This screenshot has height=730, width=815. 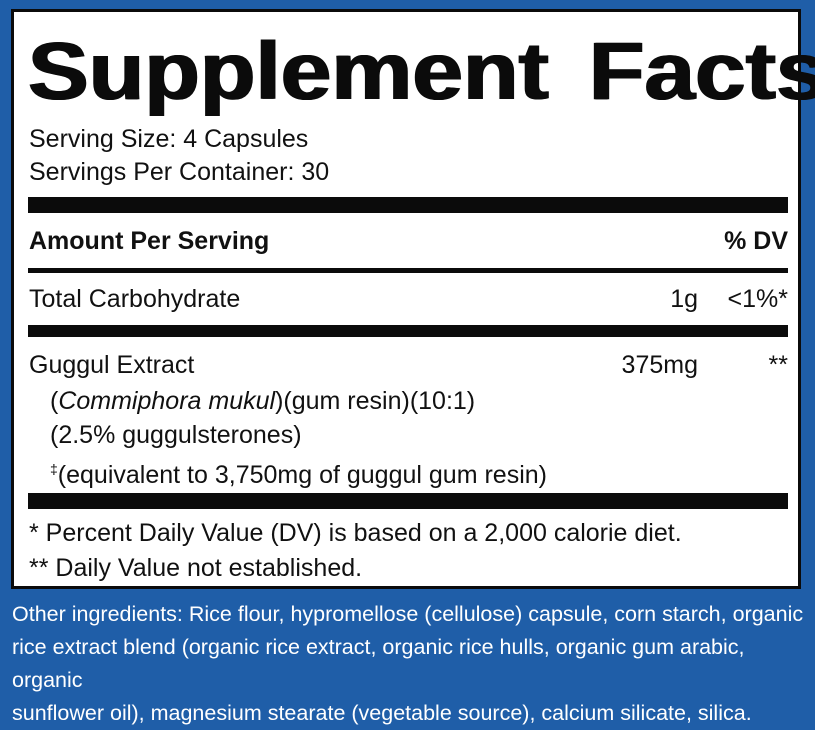 I want to click on row-amount-guggul-extract: 375mg, so click(x=659, y=365).